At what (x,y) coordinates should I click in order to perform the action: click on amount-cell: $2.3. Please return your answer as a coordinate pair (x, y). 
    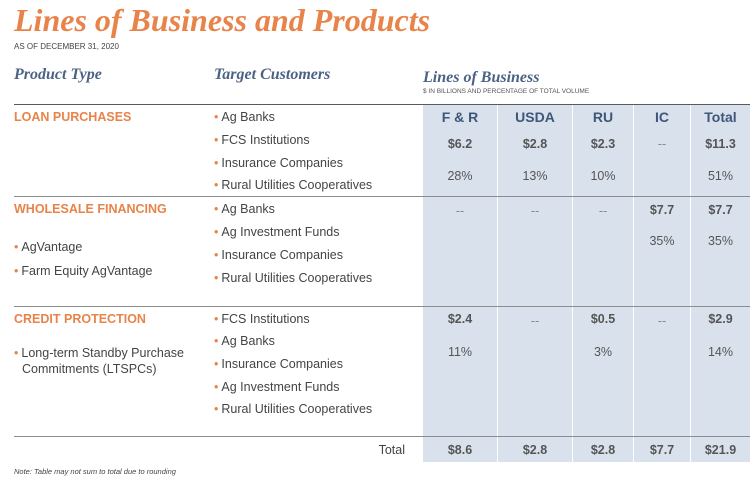
    Looking at the image, I should click on (603, 144).